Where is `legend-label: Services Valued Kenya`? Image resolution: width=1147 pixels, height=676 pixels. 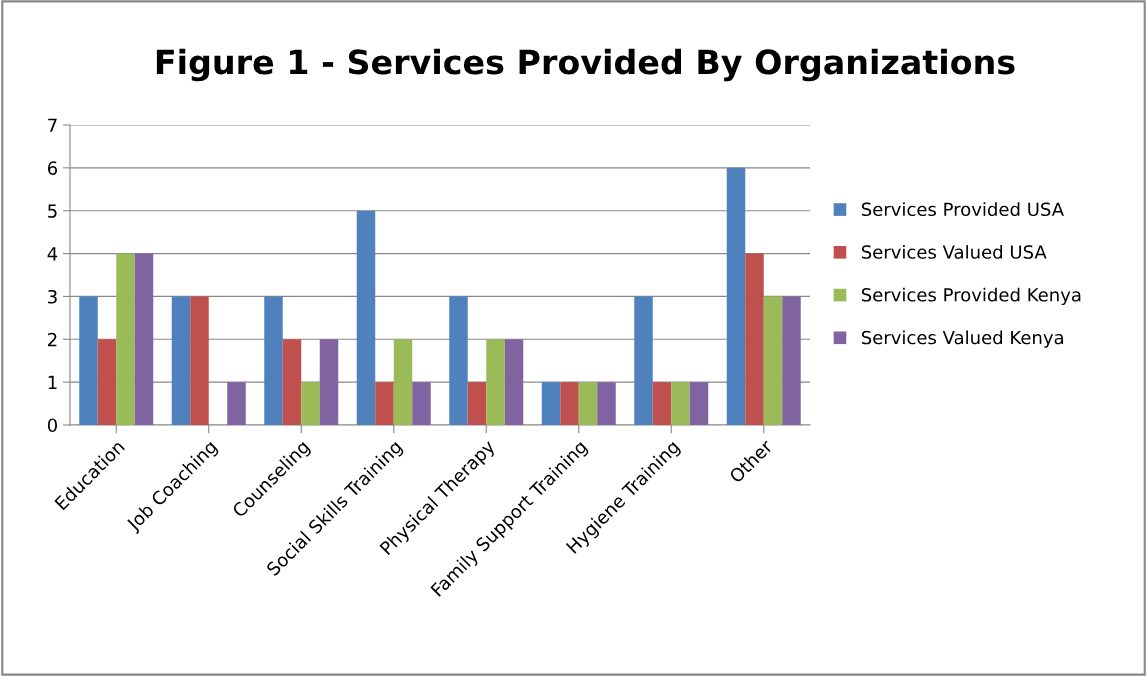 legend-label: Services Valued Kenya is located at coordinates (962, 339).